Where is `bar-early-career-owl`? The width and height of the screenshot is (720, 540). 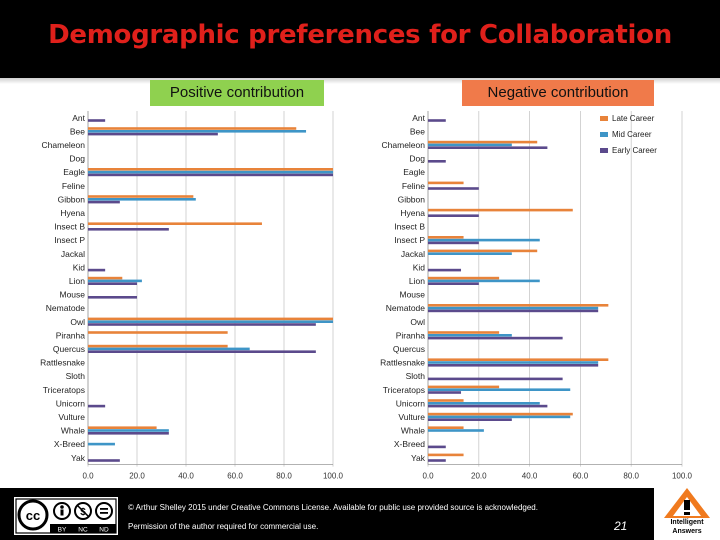 bar-early-career-owl is located at coordinates (202, 324).